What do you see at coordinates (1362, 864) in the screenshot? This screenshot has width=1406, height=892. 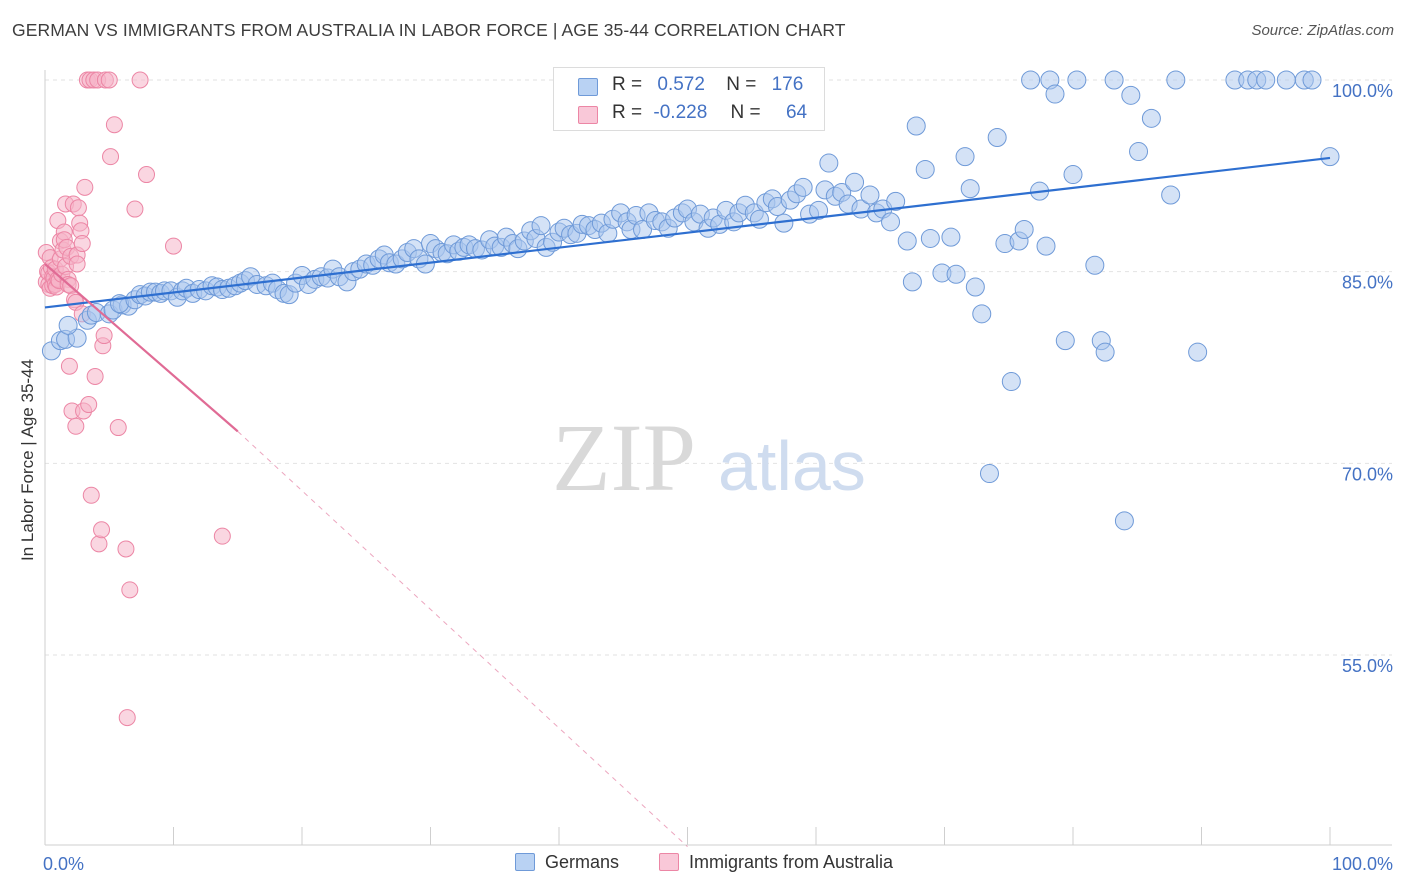 I see `x-tick-label: 100.0%` at bounding box center [1362, 864].